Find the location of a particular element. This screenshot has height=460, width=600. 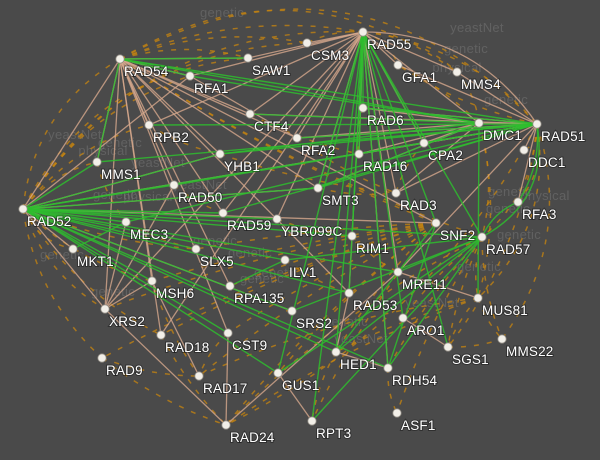

node-label-RPB2: RPB2 is located at coordinates (171, 137).